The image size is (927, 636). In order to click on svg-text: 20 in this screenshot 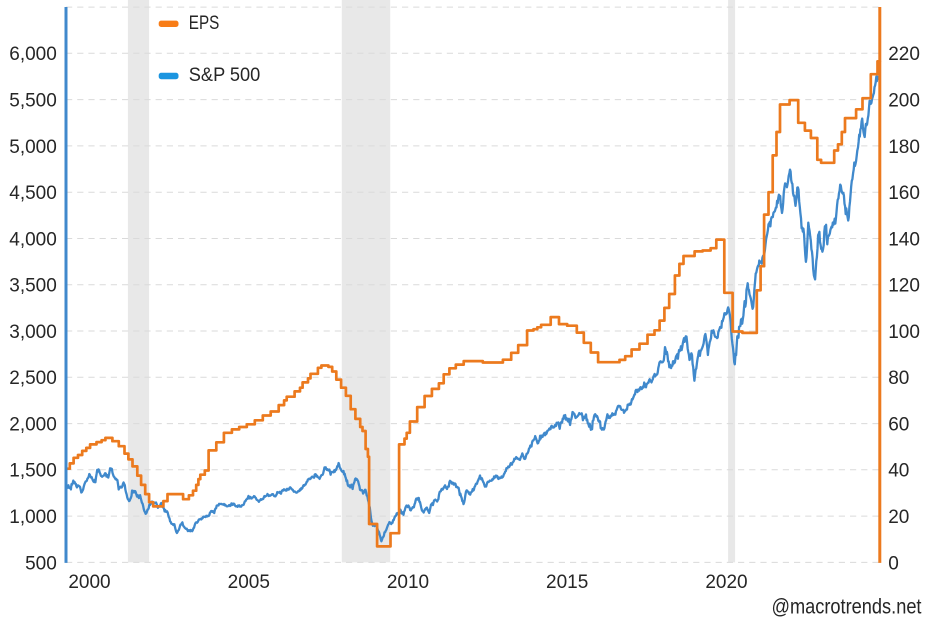, I will do `click(898, 517)`.